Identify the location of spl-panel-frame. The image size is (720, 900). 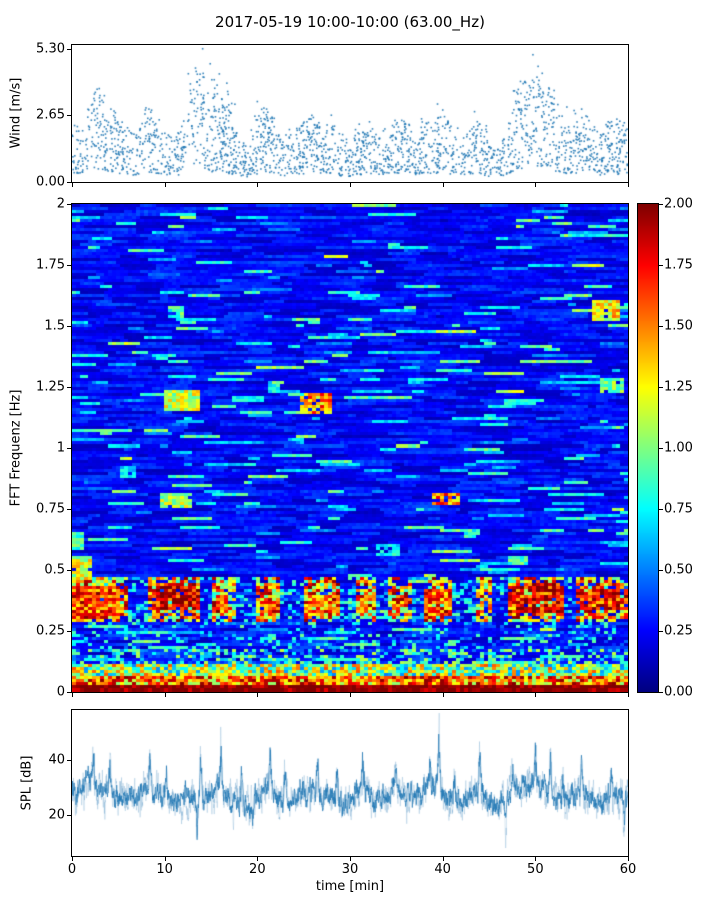
(350, 783).